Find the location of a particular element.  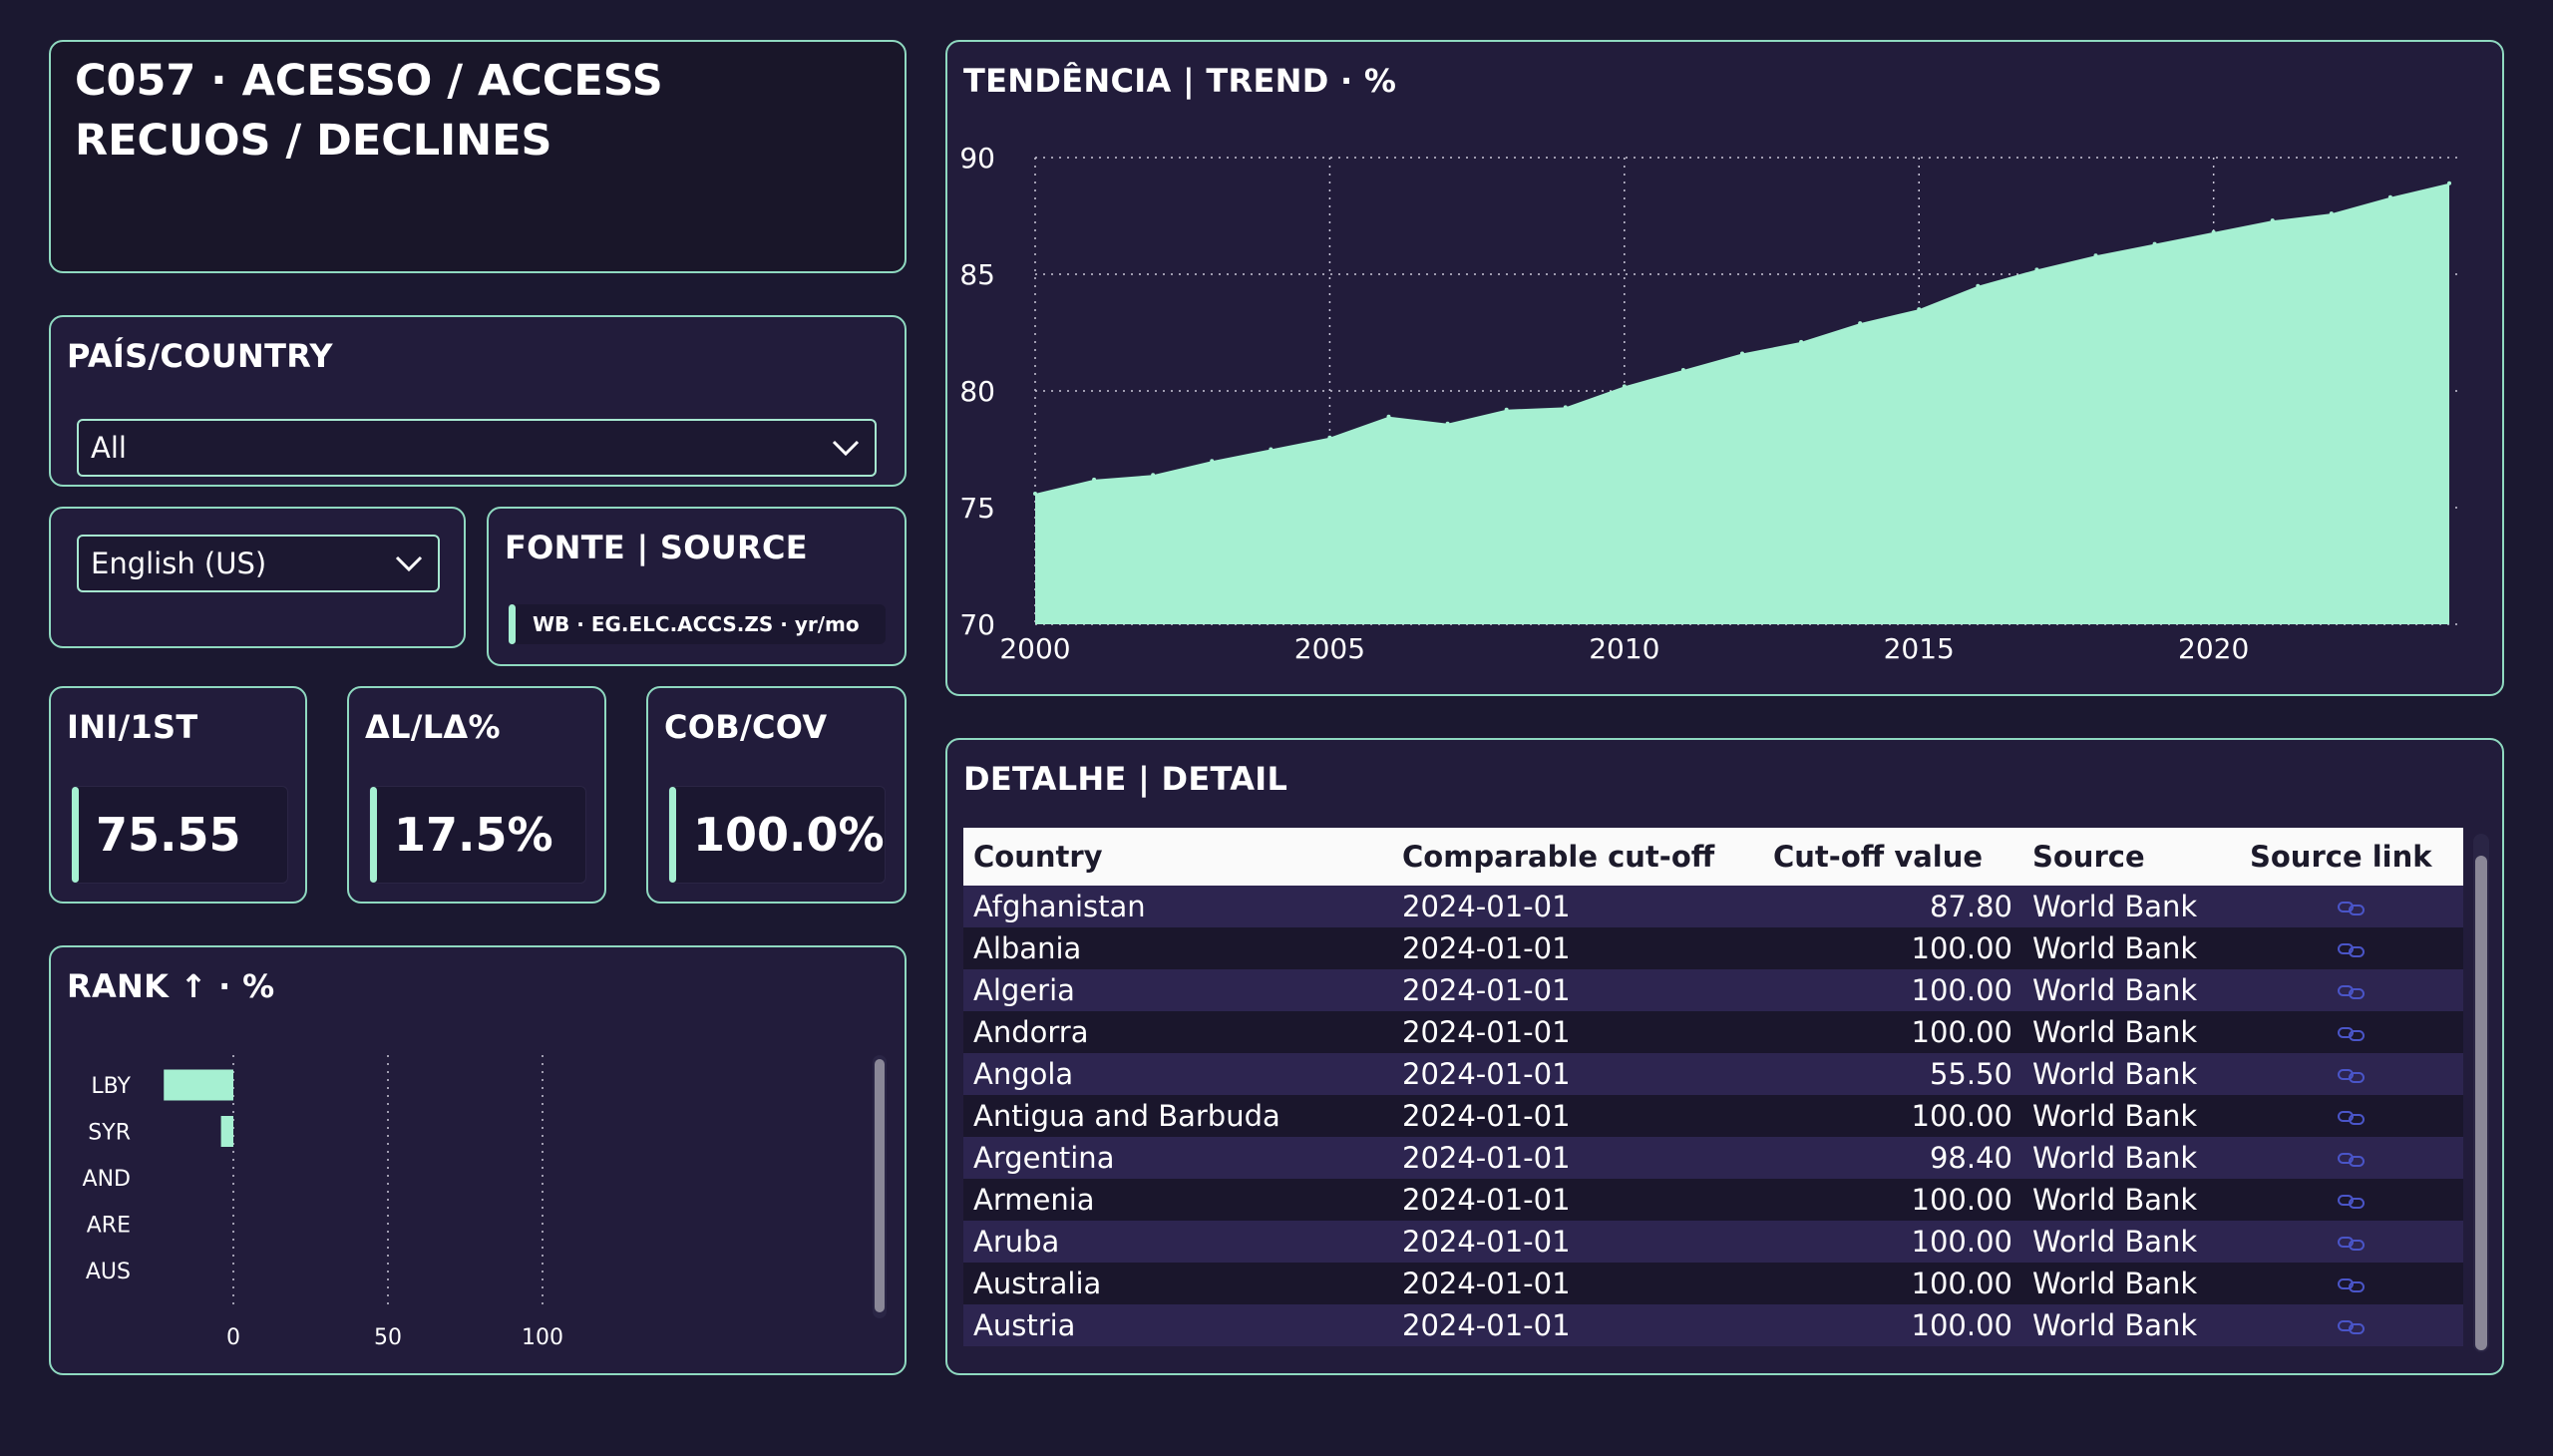

kpi-value-box: 100.0% is located at coordinates (777, 835).